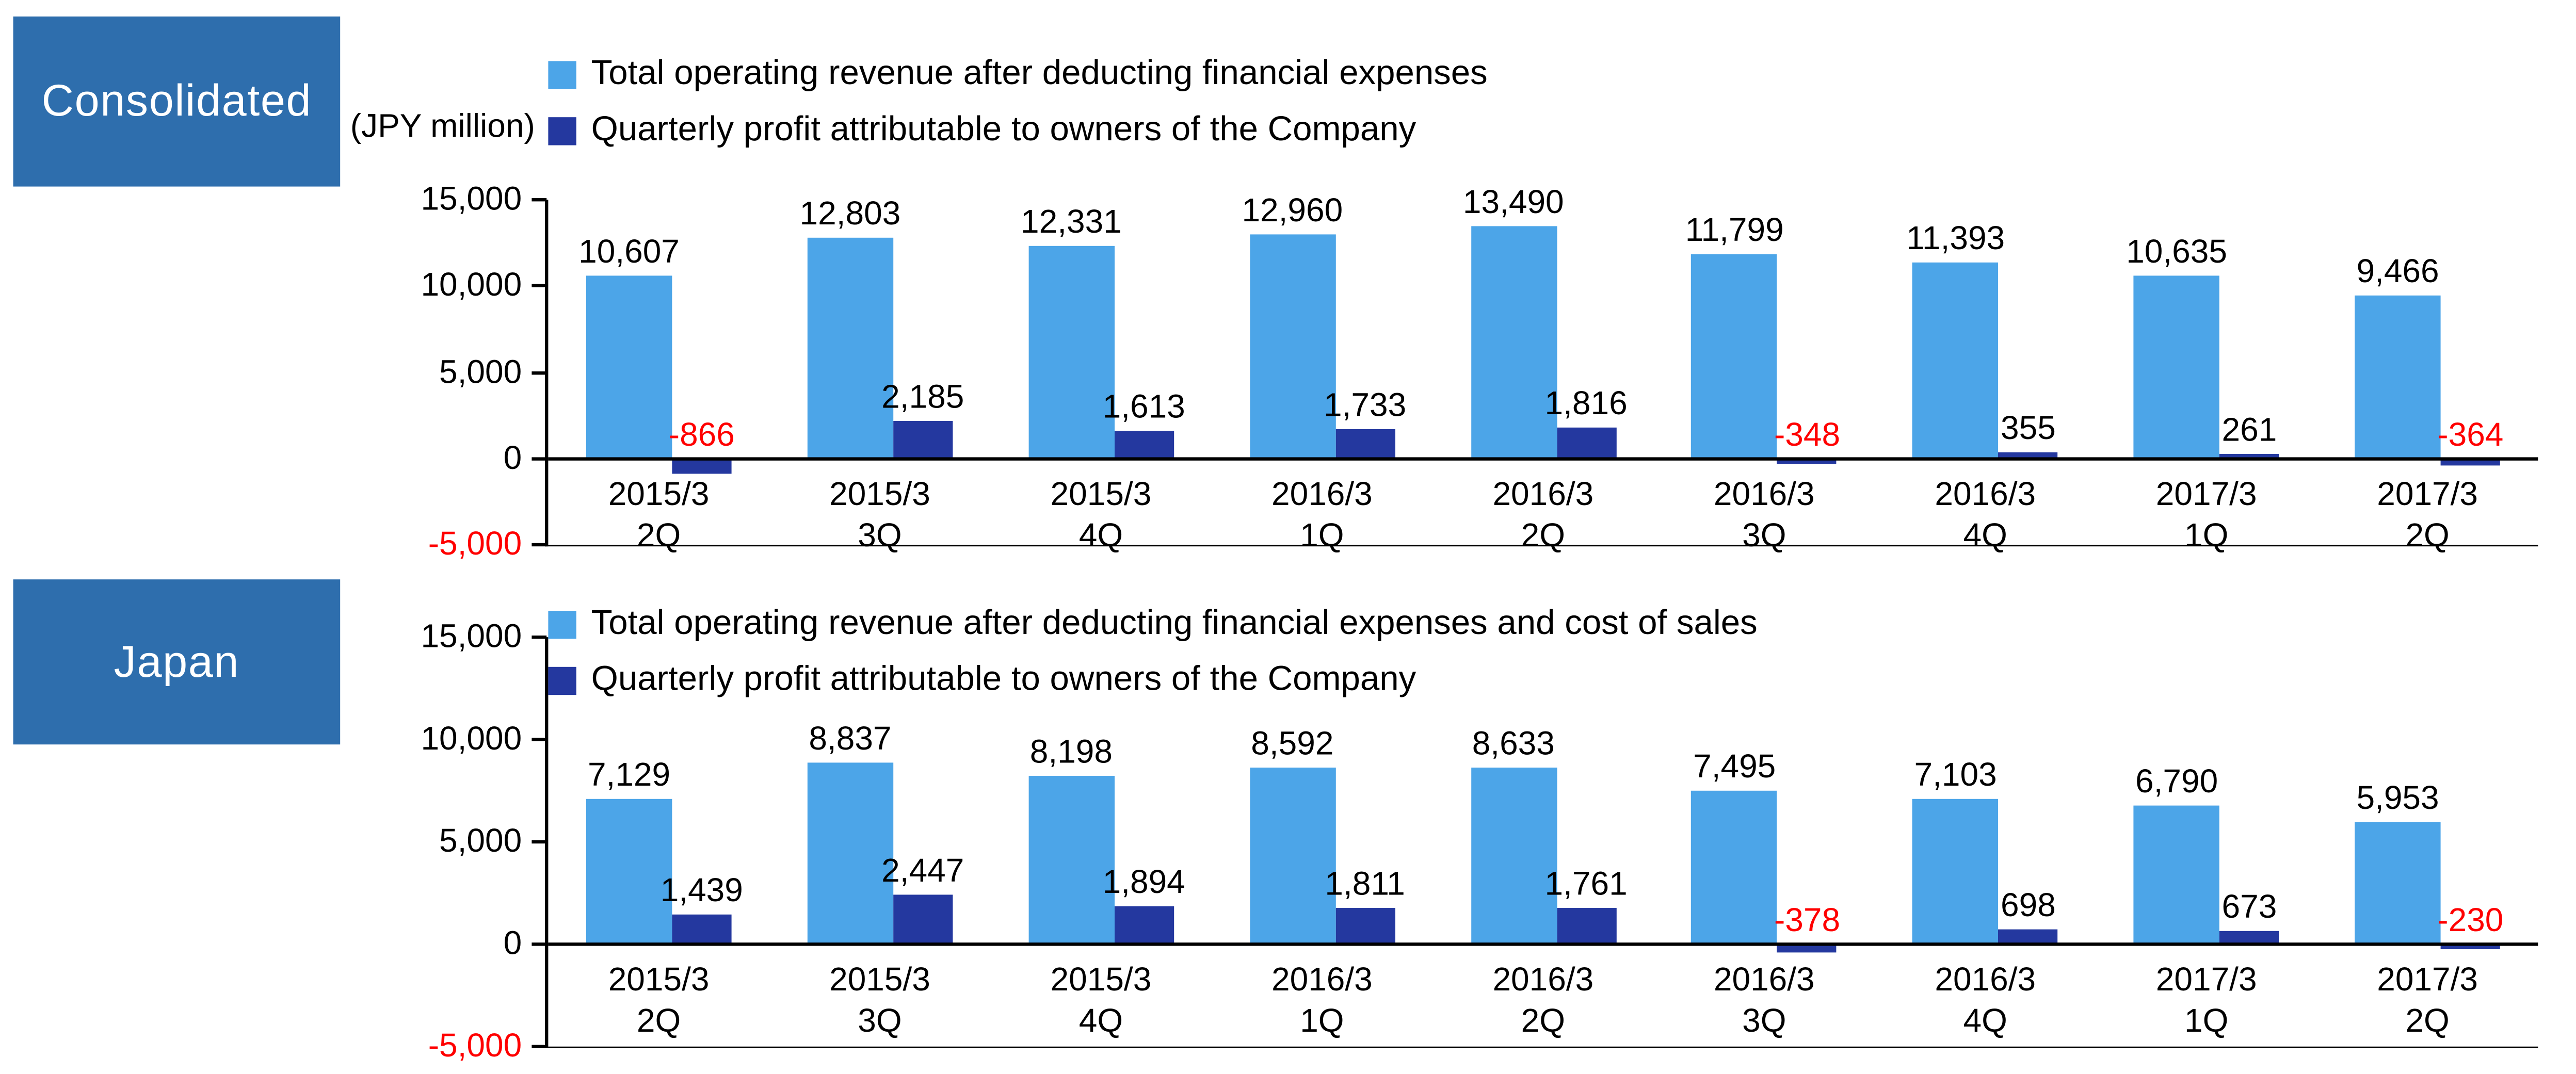 The width and height of the screenshot is (2576, 1074). I want to click on profit-series-swatch-icon, so click(562, 130).